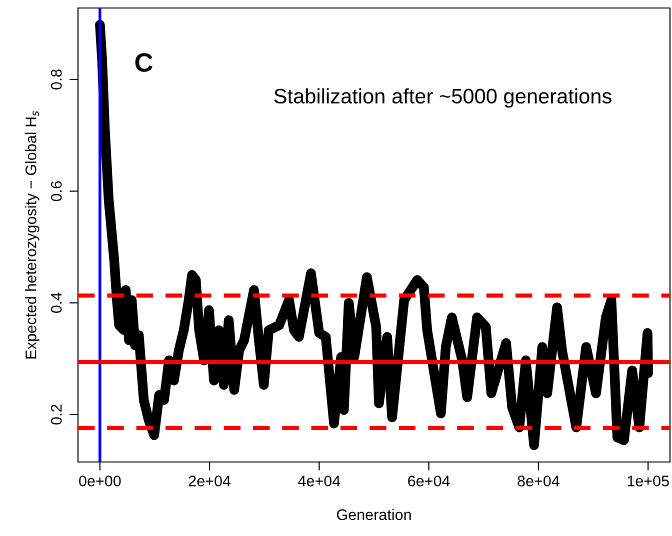 The image size is (672, 536). Describe the element at coordinates (429, 481) in the screenshot. I see `x-tick-label: 6e+04` at that location.